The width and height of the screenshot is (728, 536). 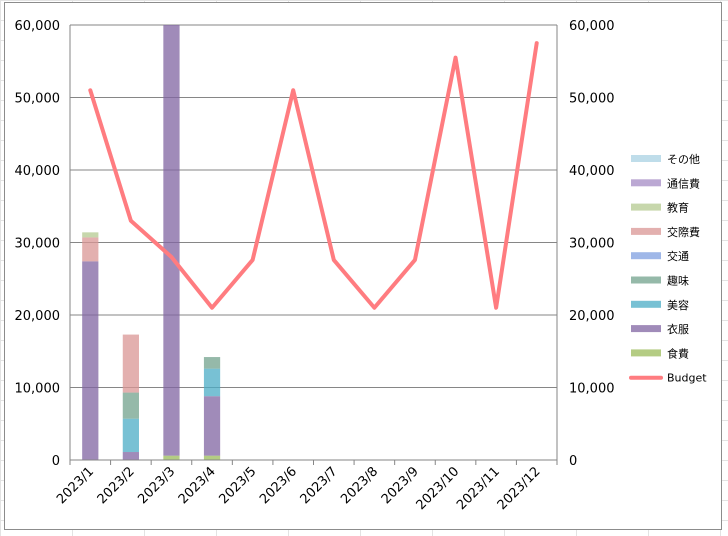 What do you see at coordinates (38, 316) in the screenshot?
I see `y-tick-label: 20,000` at bounding box center [38, 316].